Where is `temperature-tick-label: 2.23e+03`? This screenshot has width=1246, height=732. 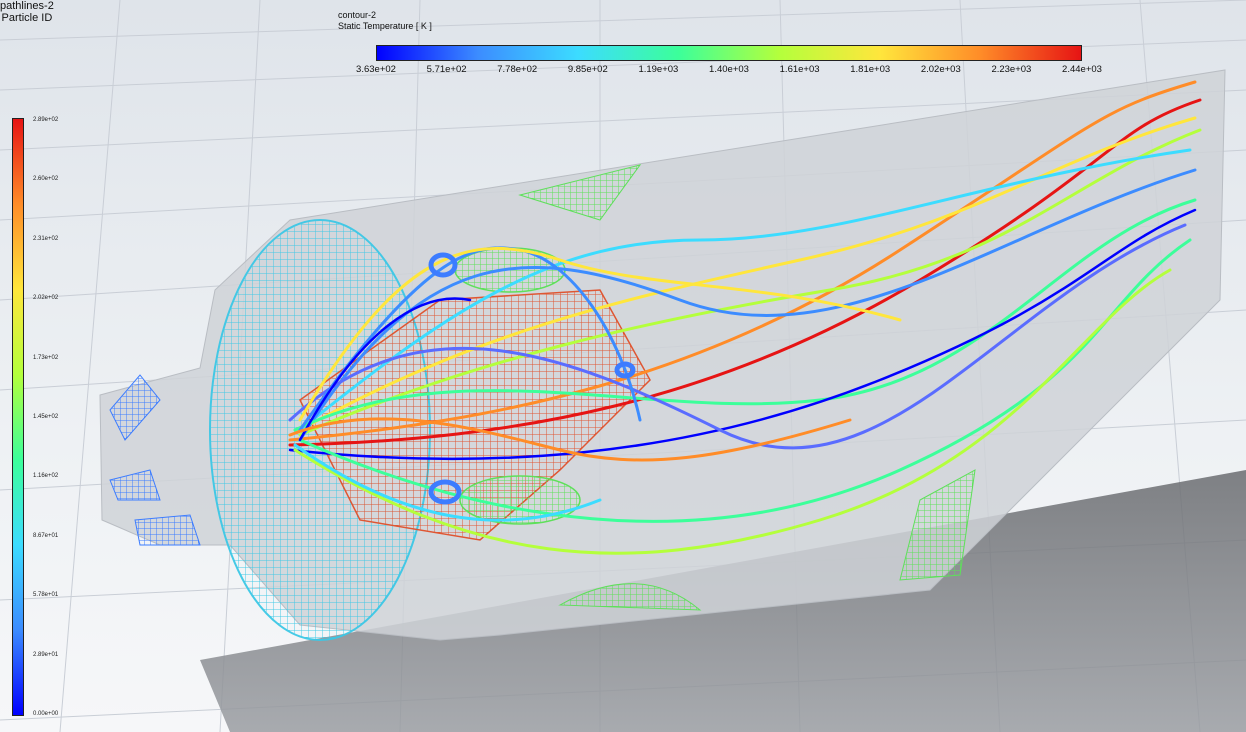 temperature-tick-label: 2.23e+03 is located at coordinates (1011, 69).